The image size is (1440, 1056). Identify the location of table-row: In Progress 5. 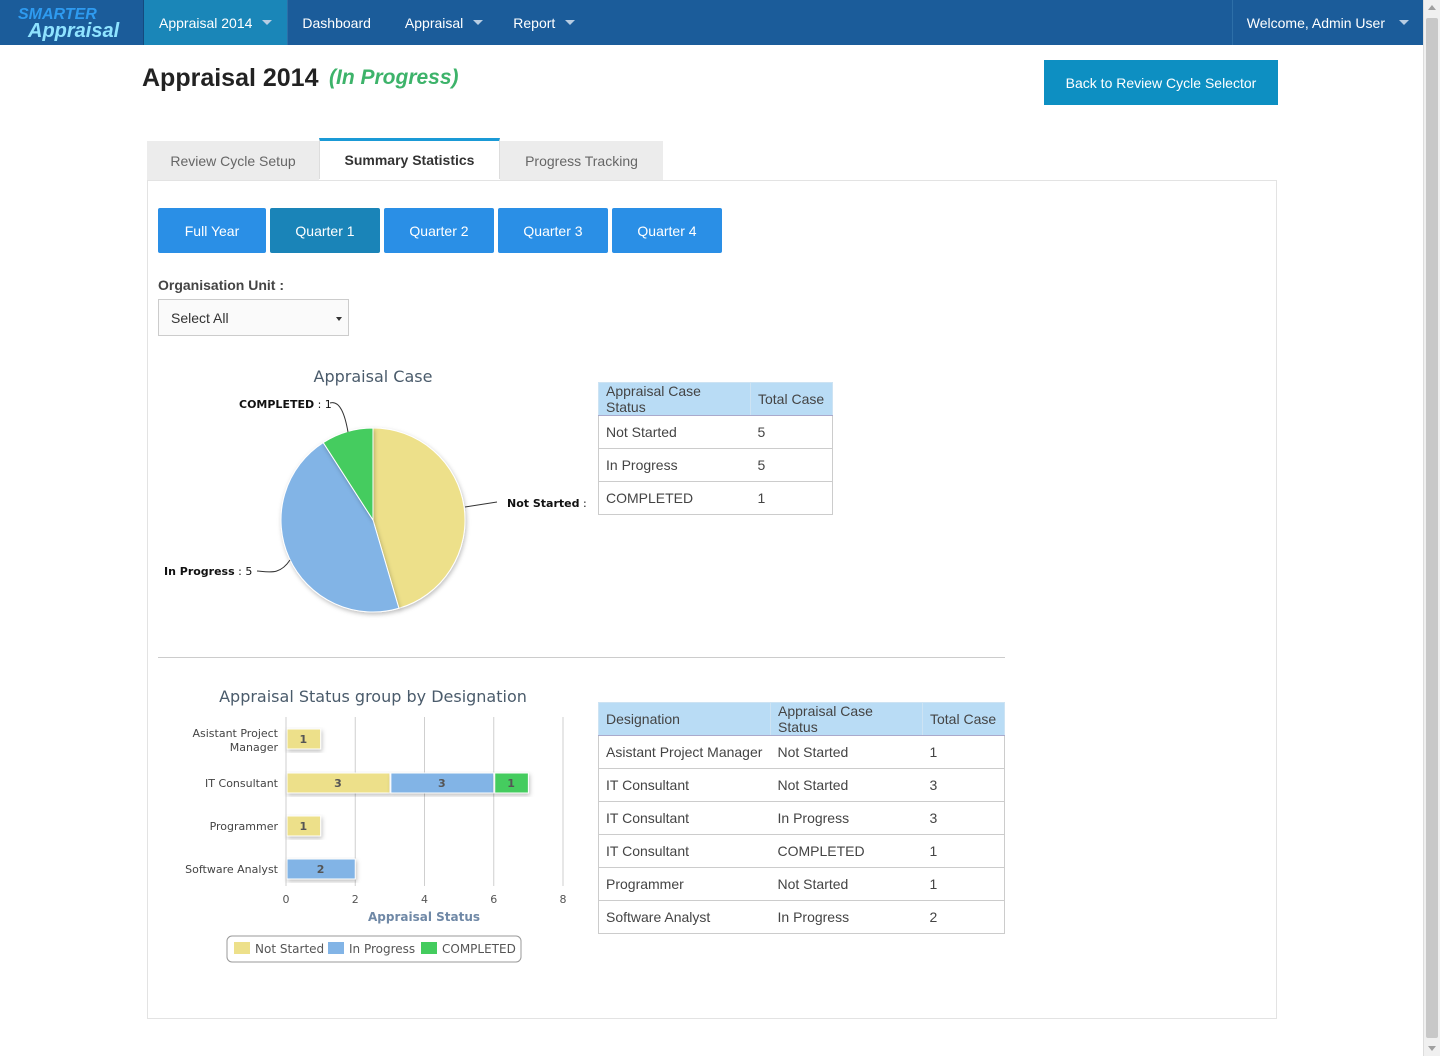
(715, 465).